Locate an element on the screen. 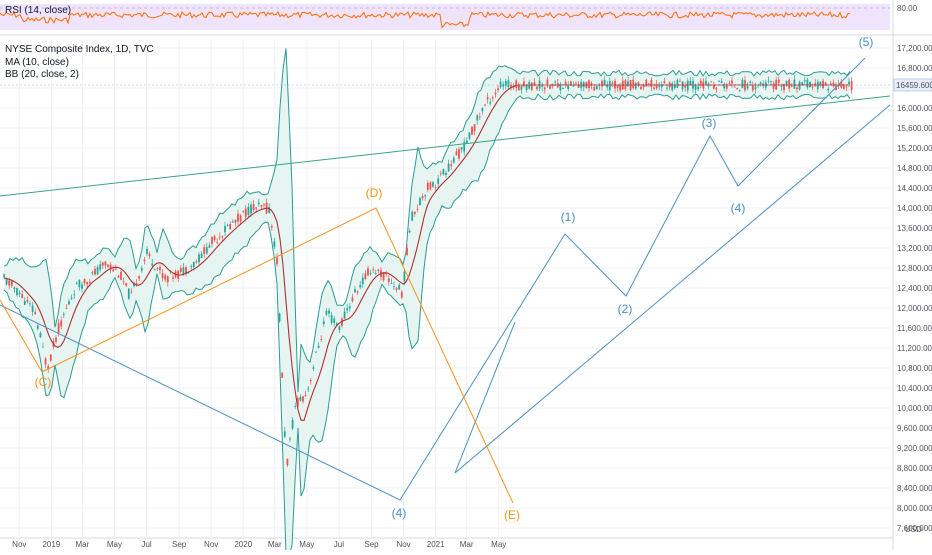 Image resolution: width=932 pixels, height=555 pixels. x-tick-label: 2019 is located at coordinates (51, 544).